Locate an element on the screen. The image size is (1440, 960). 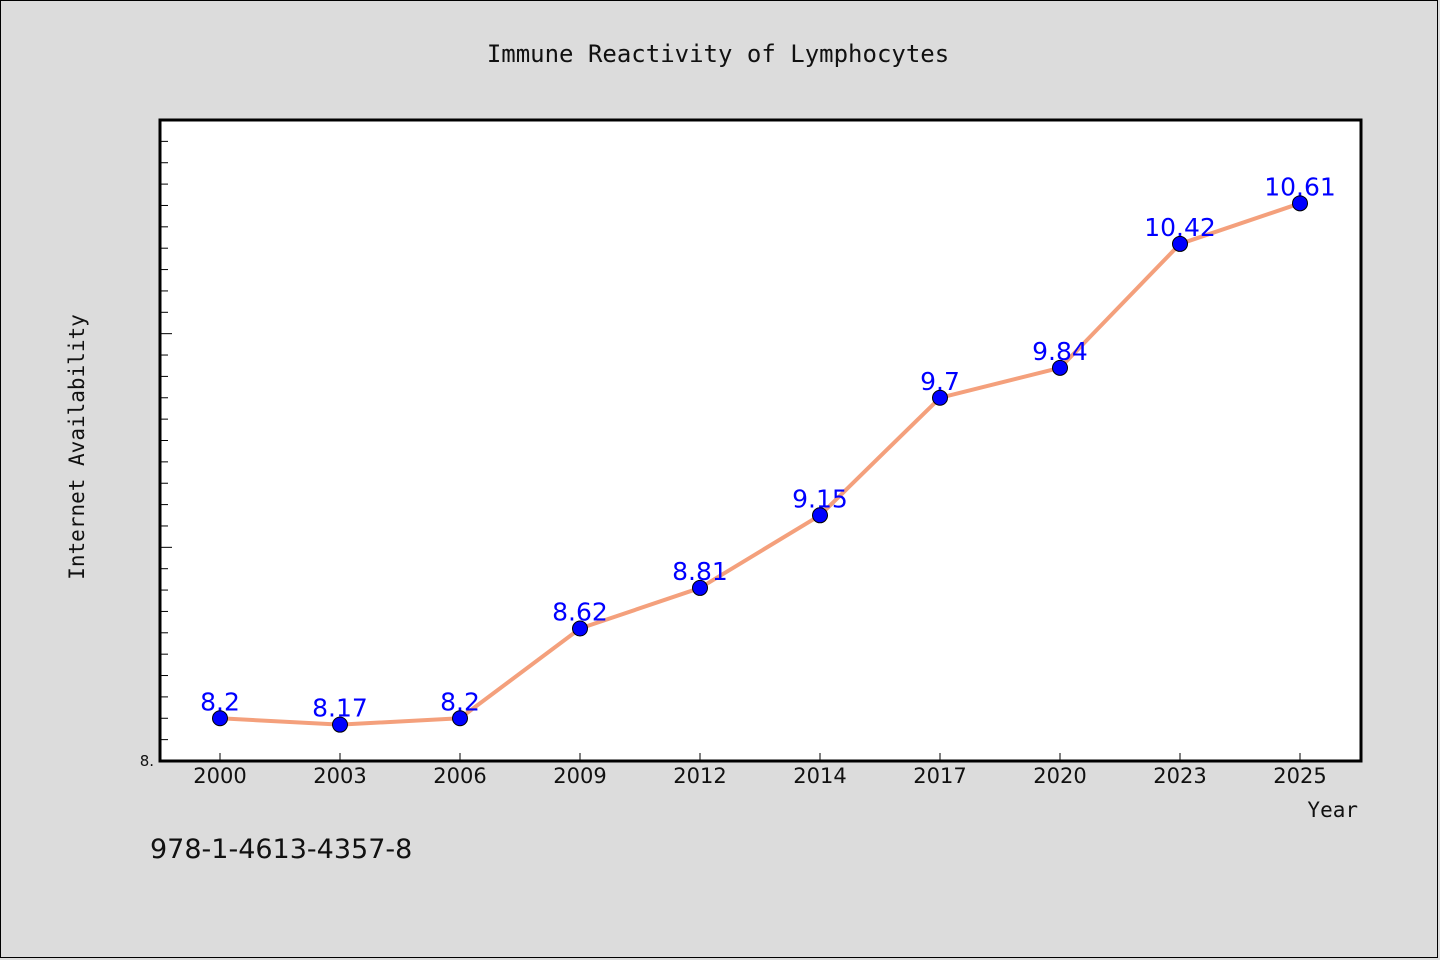
data-label: 8.81 is located at coordinates (700, 571).